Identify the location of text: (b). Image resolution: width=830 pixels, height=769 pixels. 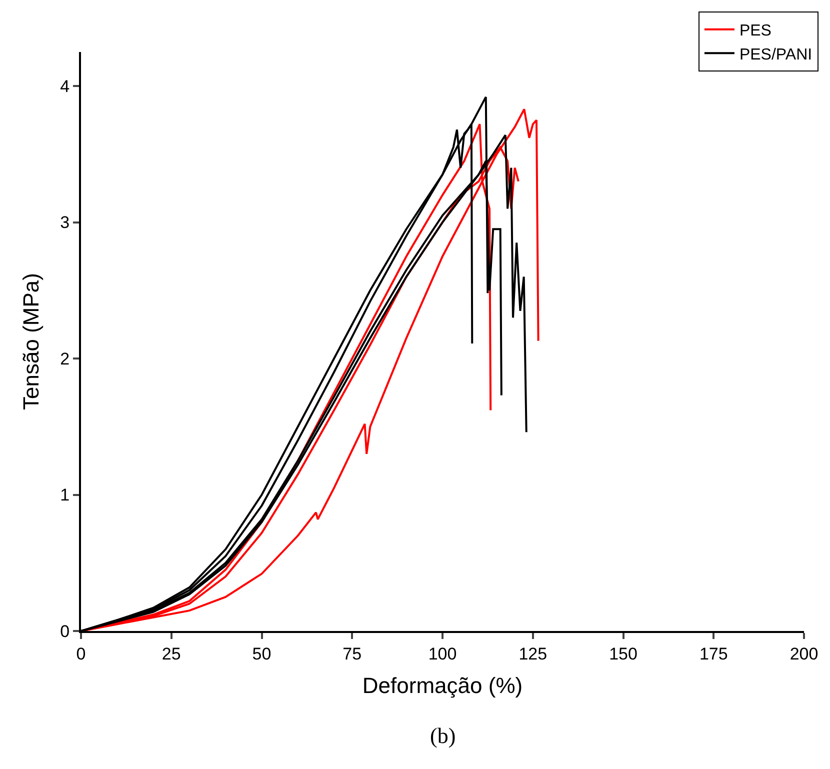
(443, 735).